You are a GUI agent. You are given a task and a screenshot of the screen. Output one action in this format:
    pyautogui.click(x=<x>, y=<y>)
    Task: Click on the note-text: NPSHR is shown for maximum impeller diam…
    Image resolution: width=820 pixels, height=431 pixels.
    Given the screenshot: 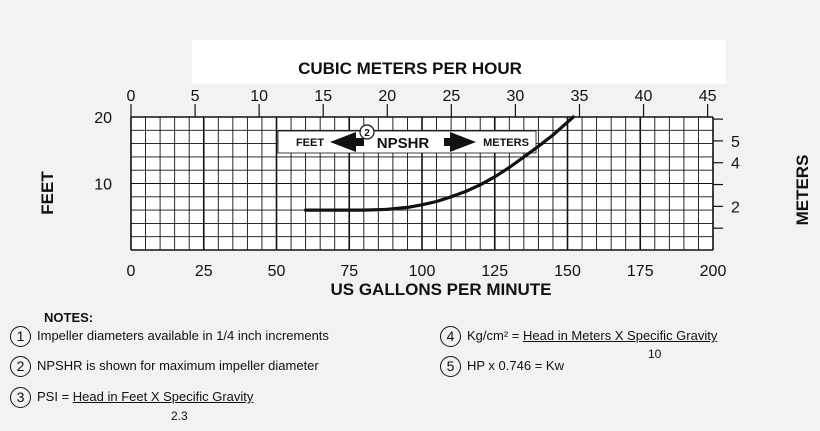 What is the action you would take?
    pyautogui.click(x=178, y=365)
    